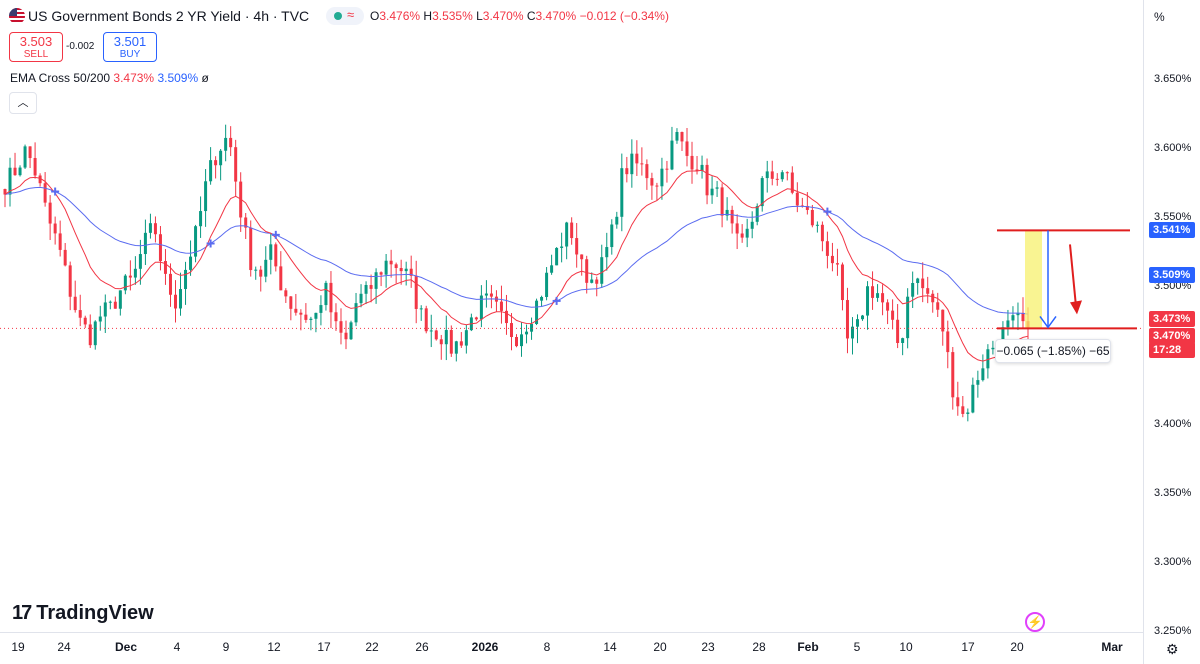 This screenshot has height=664, width=1200. What do you see at coordinates (80, 46) in the screenshot?
I see `spread-value: -0.002` at bounding box center [80, 46].